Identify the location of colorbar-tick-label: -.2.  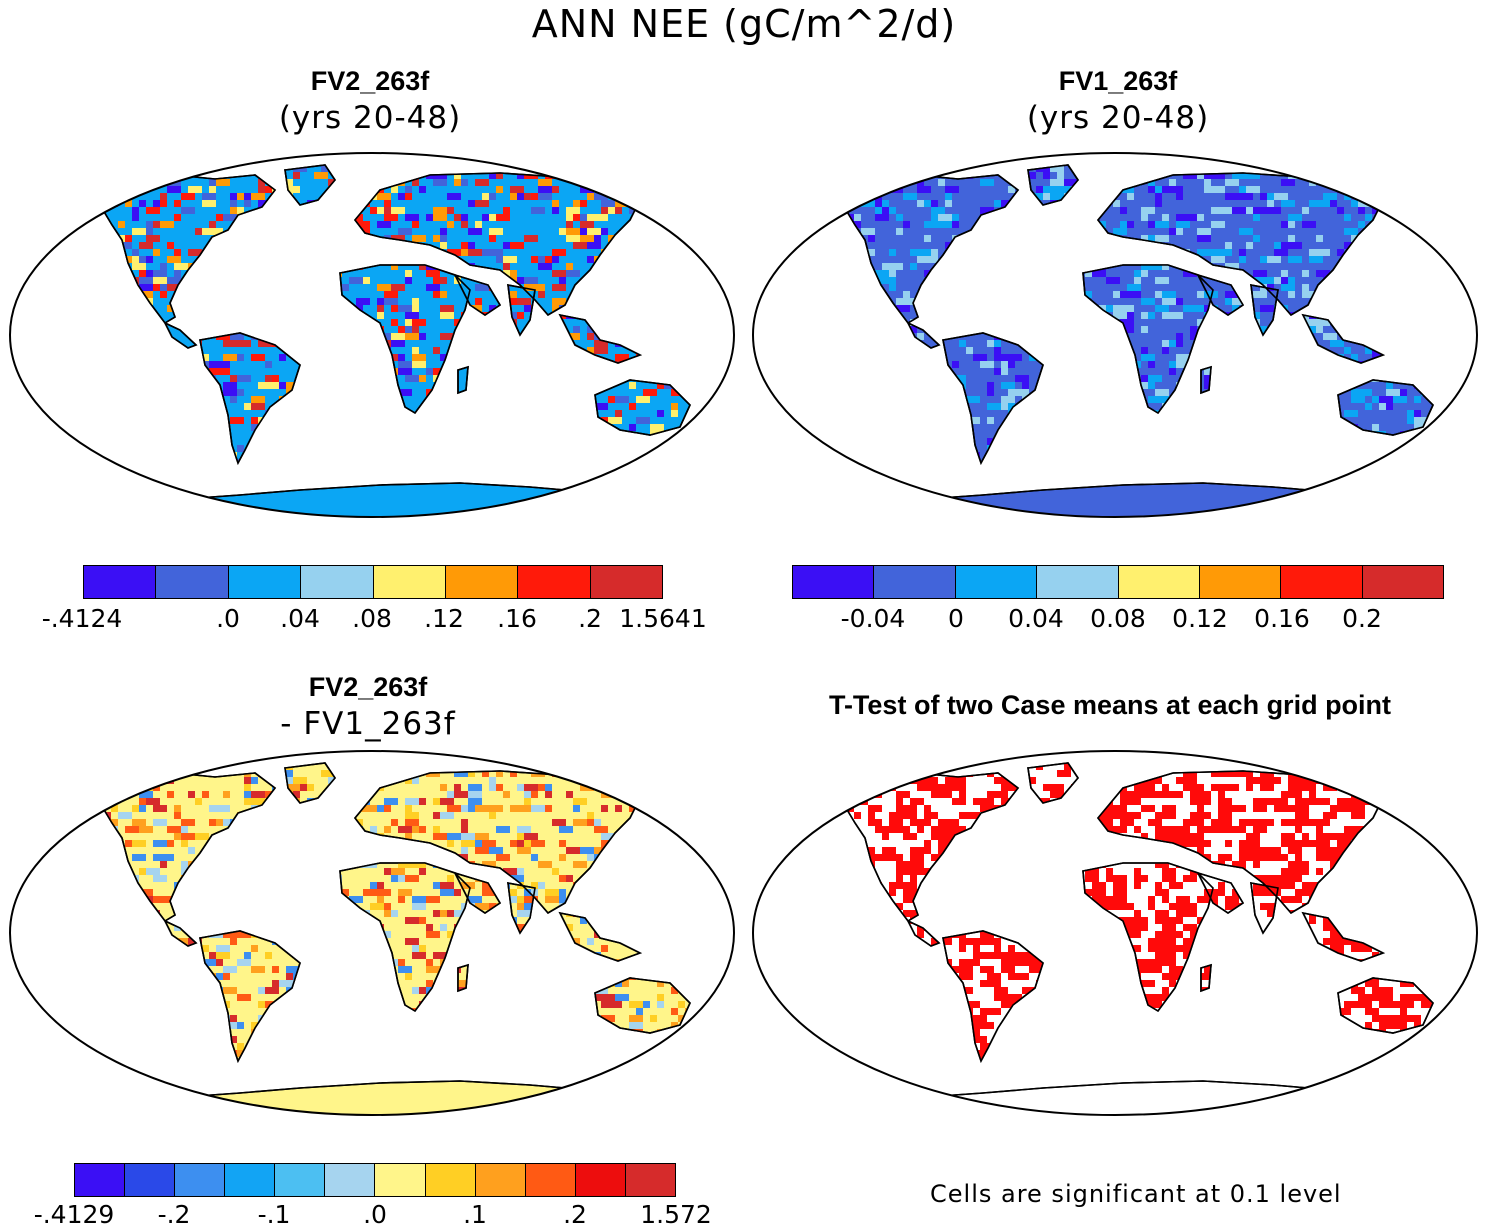
(174, 1214).